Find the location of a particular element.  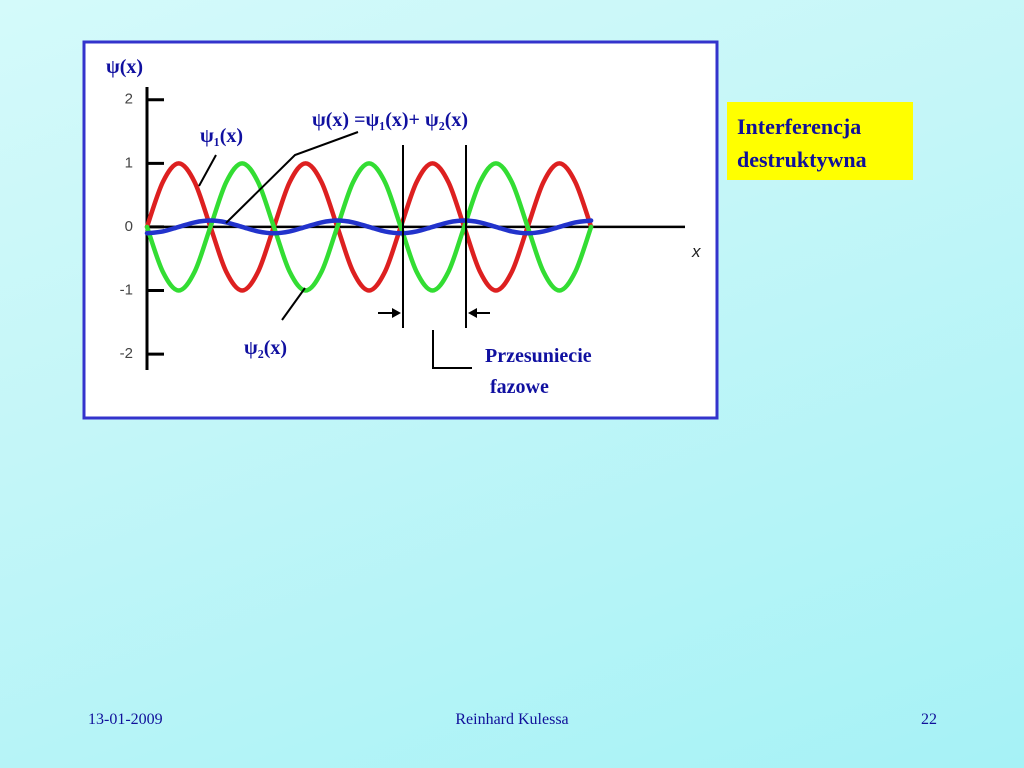

series-line is located at coordinates (369, 227).